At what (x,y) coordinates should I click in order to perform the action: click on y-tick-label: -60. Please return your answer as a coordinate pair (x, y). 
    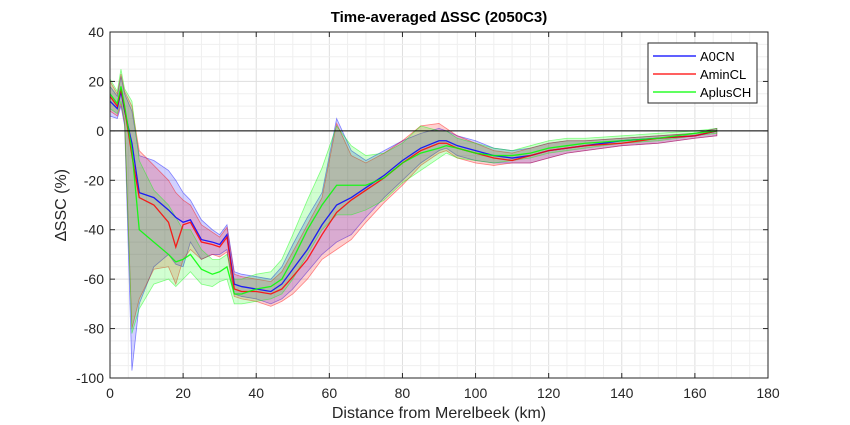
    Looking at the image, I should click on (94, 279).